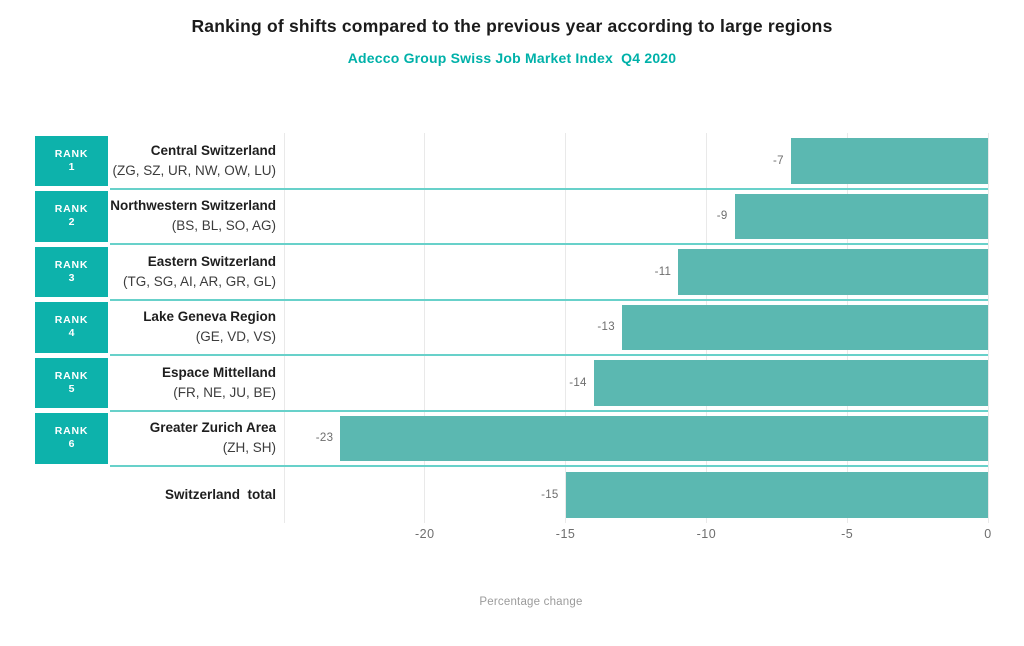 Image resolution: width=1024 pixels, height=646 pixels. I want to click on rank-badge: RANK 6, so click(71, 438).